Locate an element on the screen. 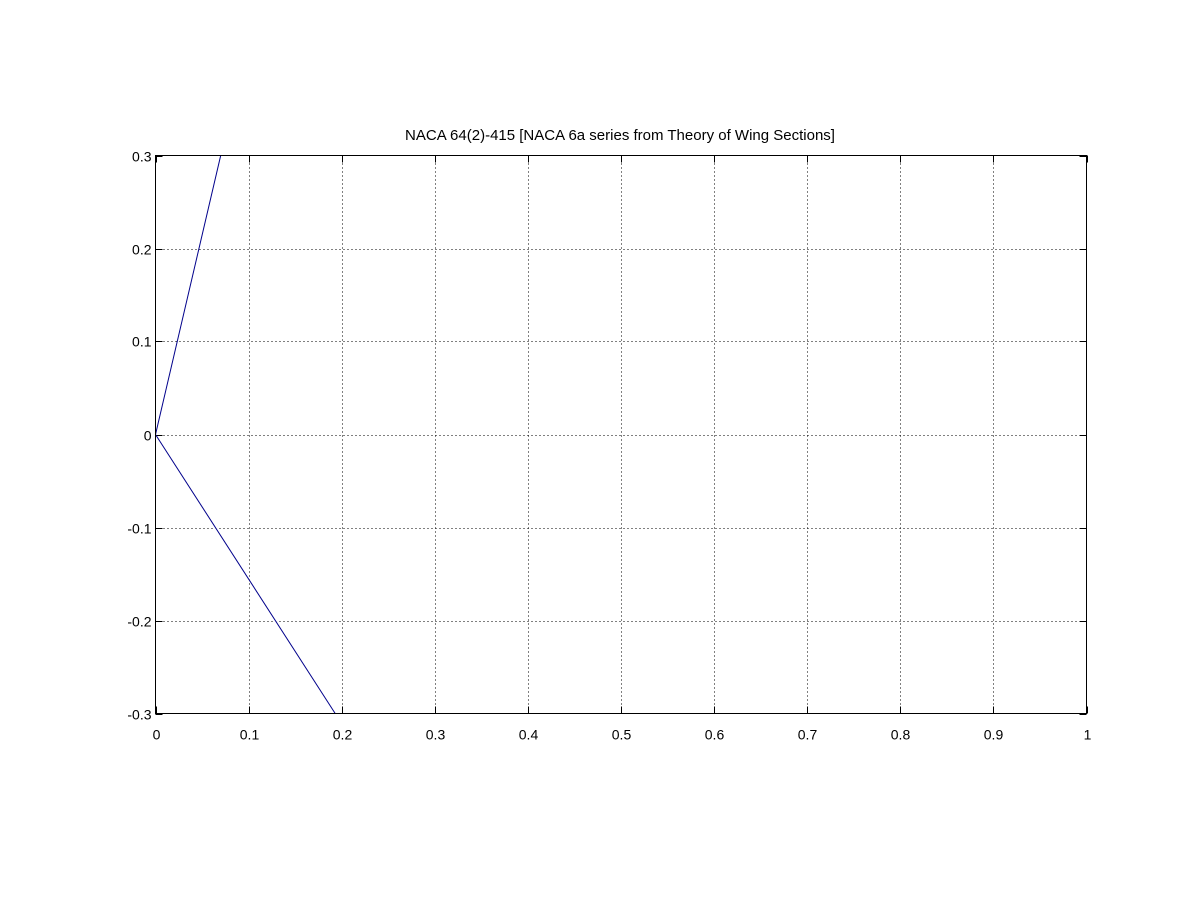 This screenshot has height=900, width=1200. x-tick-label: 0.1 is located at coordinates (250, 735).